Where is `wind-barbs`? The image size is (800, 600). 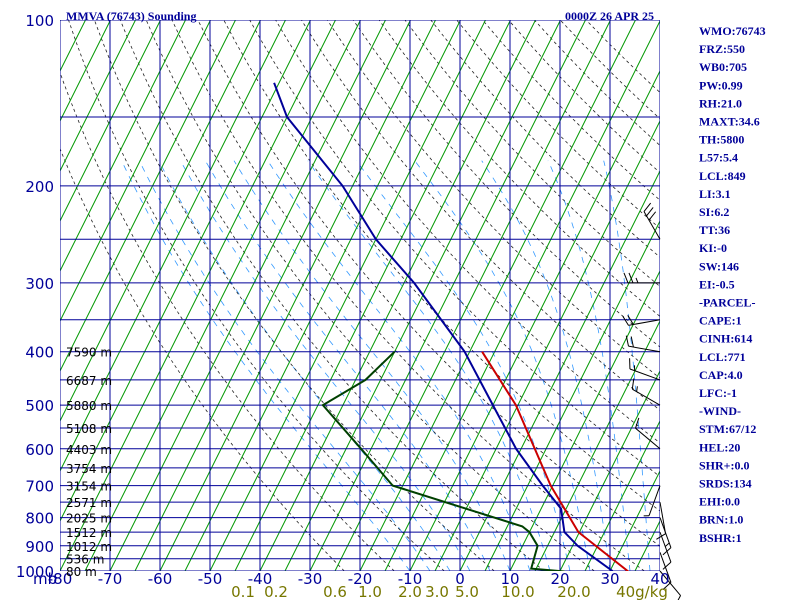 wind-barbs is located at coordinates (652, 401).